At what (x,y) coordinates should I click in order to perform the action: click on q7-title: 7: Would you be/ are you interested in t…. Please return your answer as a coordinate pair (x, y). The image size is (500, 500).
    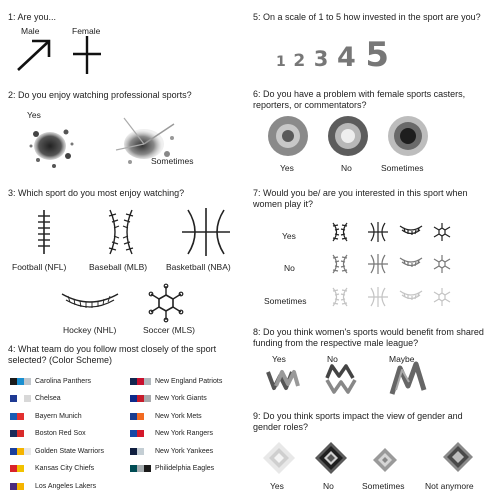
    Looking at the image, I should click on (360, 198).